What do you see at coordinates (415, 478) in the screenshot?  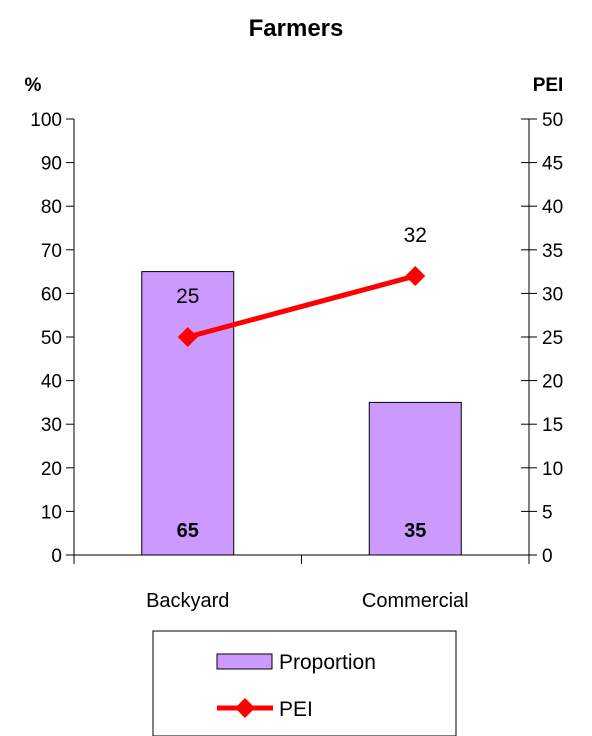 I see `bar-commercial` at bounding box center [415, 478].